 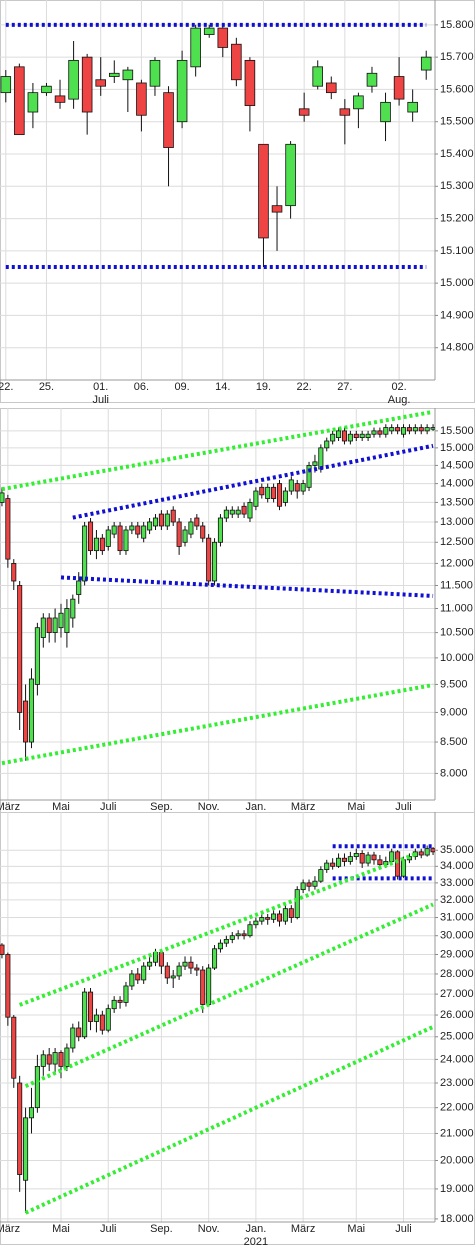 What do you see at coordinates (10, 807) in the screenshot?
I see `x-tick-label: März` at bounding box center [10, 807].